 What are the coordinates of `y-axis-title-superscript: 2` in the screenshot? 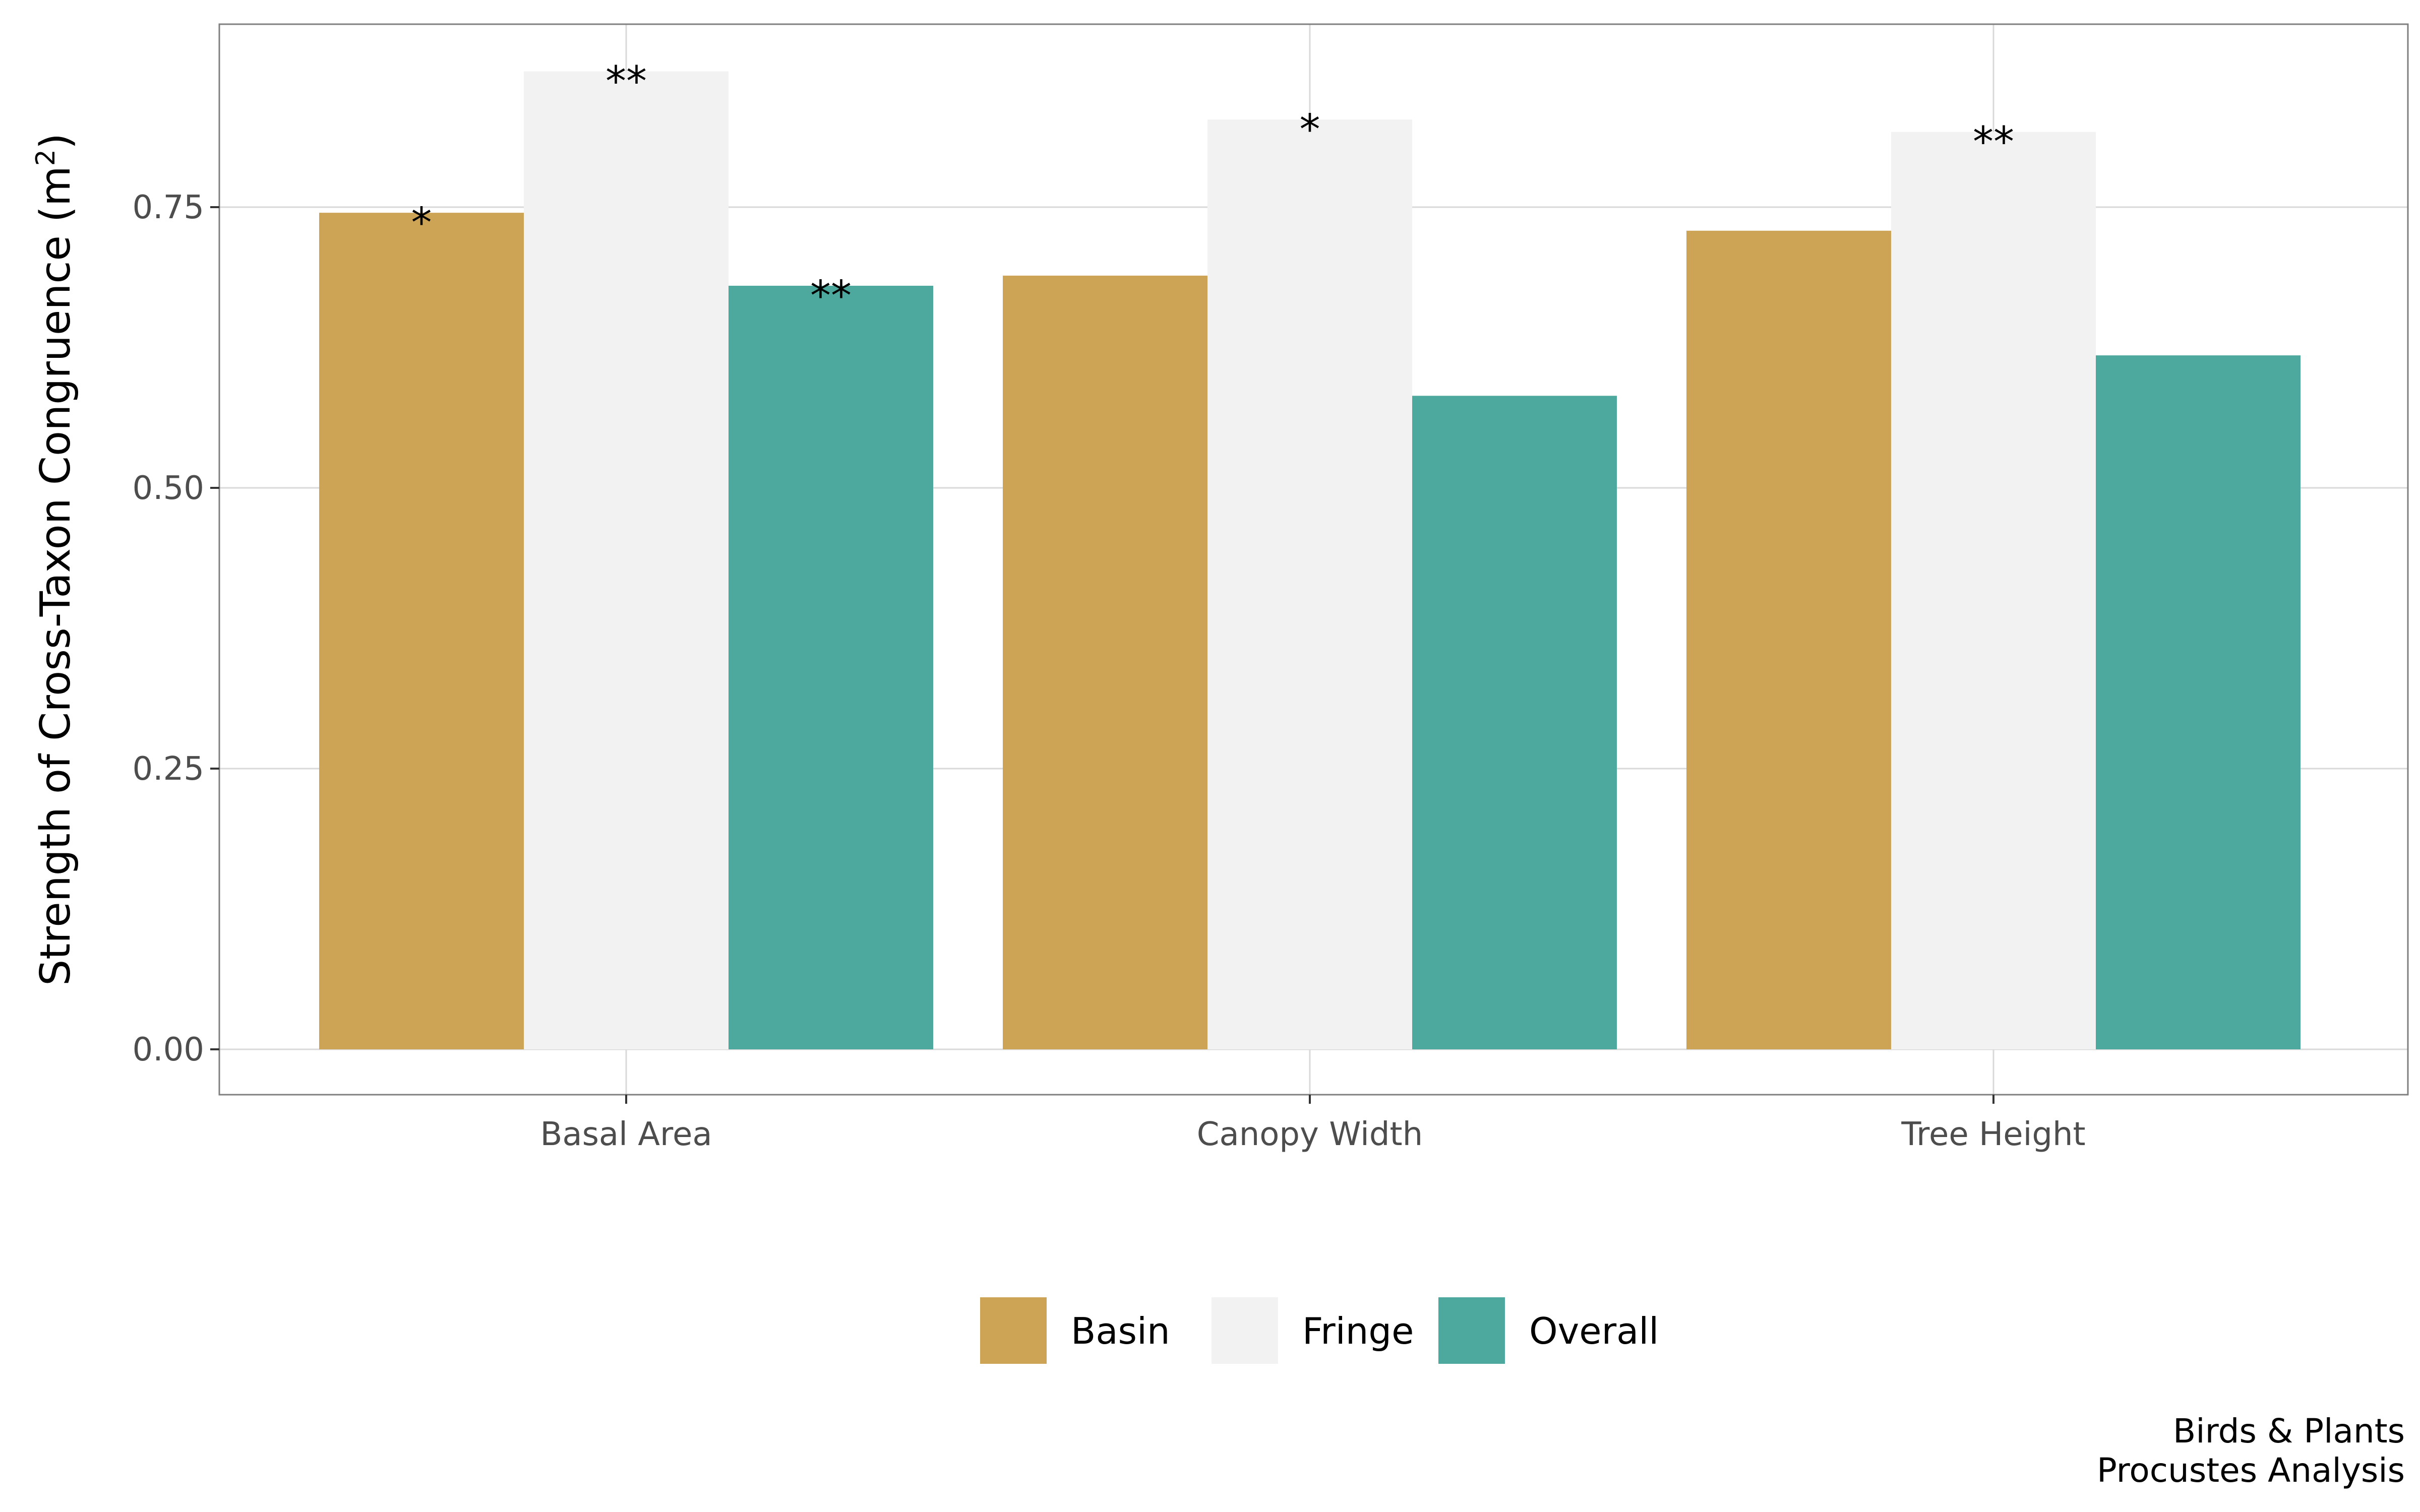 It's located at (46, 157).